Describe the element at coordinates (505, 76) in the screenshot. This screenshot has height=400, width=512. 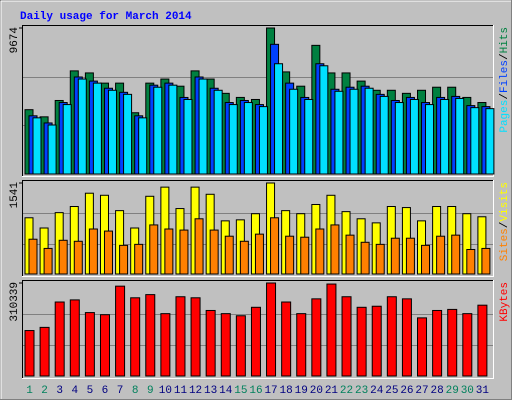
I see `legend-entry: Files` at that location.